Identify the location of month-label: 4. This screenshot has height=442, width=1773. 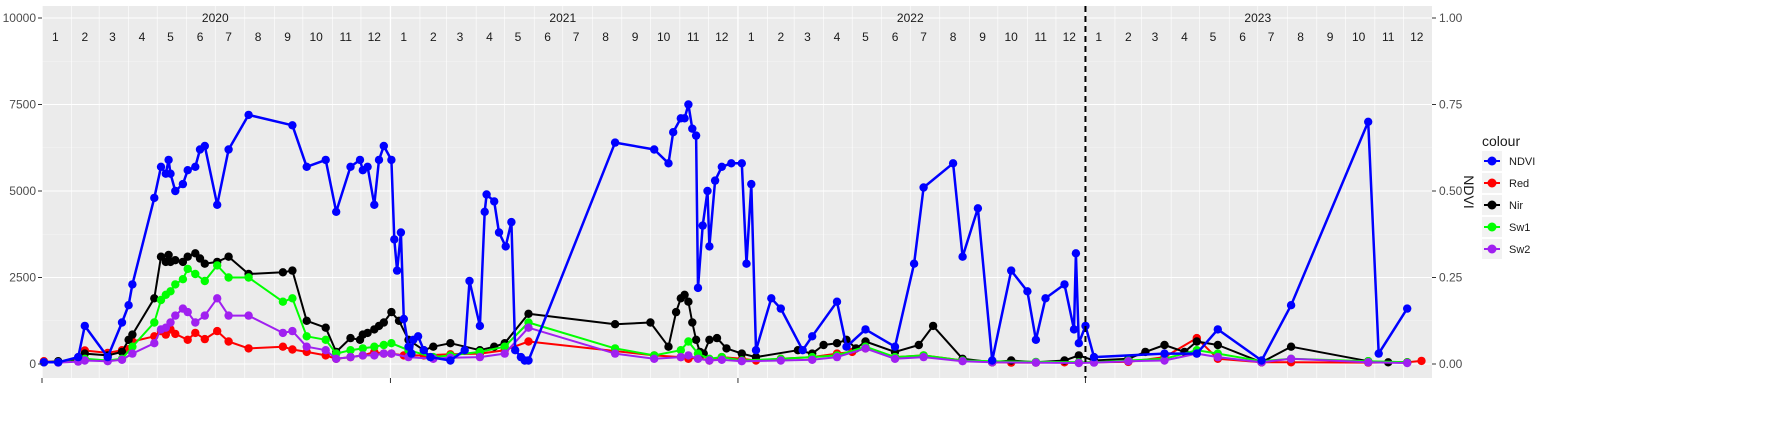
(142, 37).